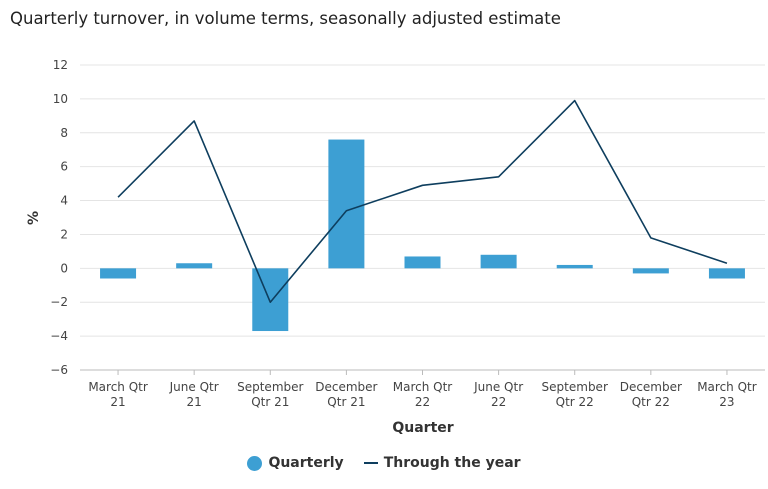 The height and width of the screenshot is (489, 768). I want to click on x-axis-title: Quarter, so click(422, 428).